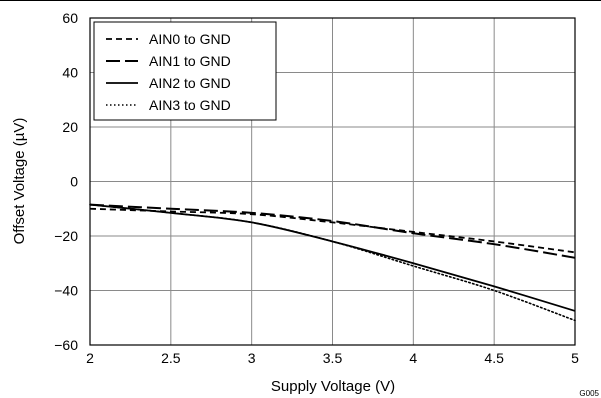  I want to click on series-line-ain0, so click(332, 230).